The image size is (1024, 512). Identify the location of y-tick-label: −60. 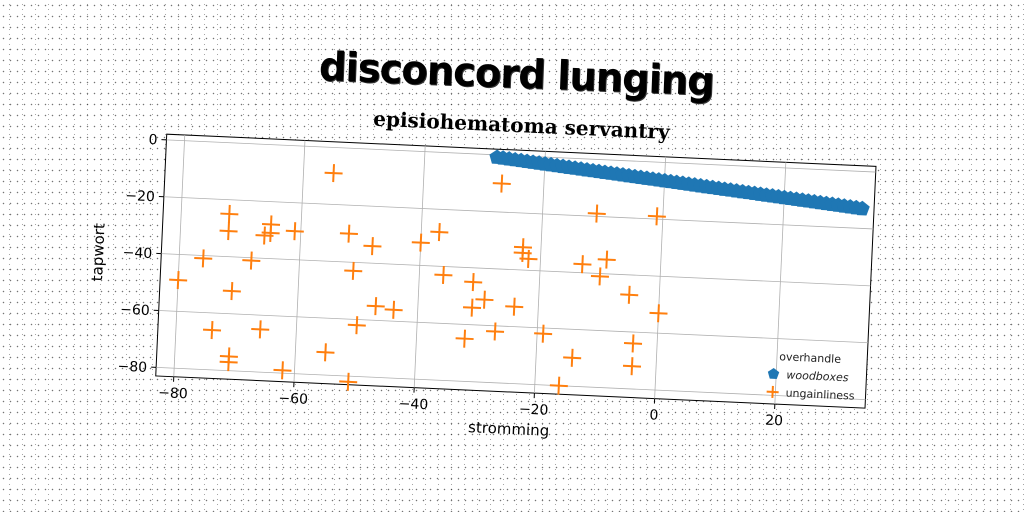
(135, 310).